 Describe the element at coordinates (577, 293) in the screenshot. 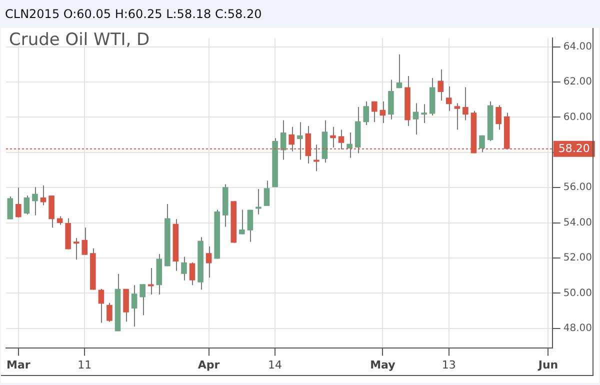

I see `y-tick-label: 50.00` at that location.